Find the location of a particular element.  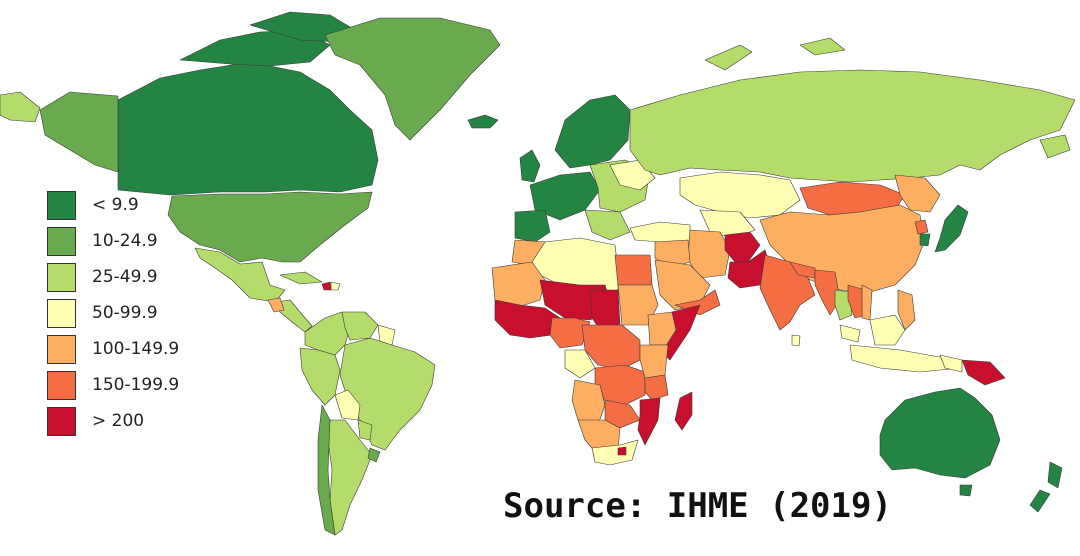

region-png is located at coordinates (983, 372).